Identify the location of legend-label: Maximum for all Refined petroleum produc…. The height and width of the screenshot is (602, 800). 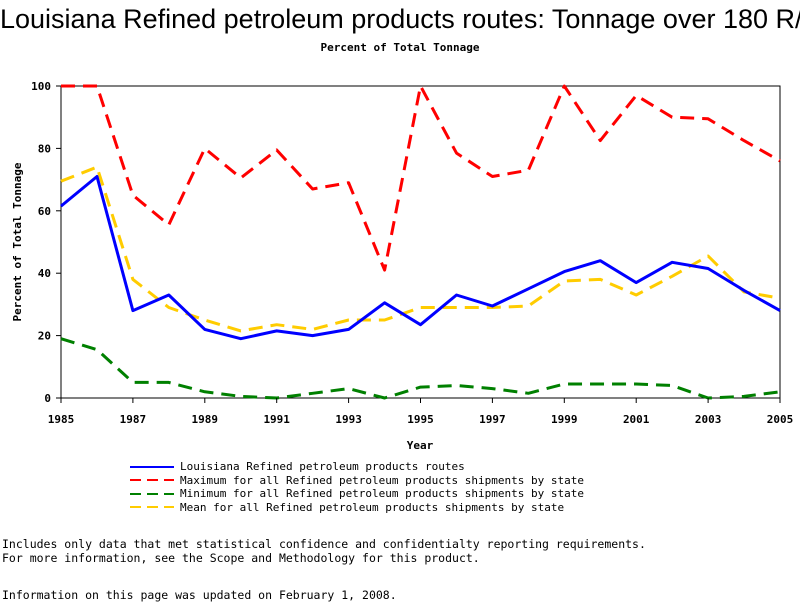
(382, 480).